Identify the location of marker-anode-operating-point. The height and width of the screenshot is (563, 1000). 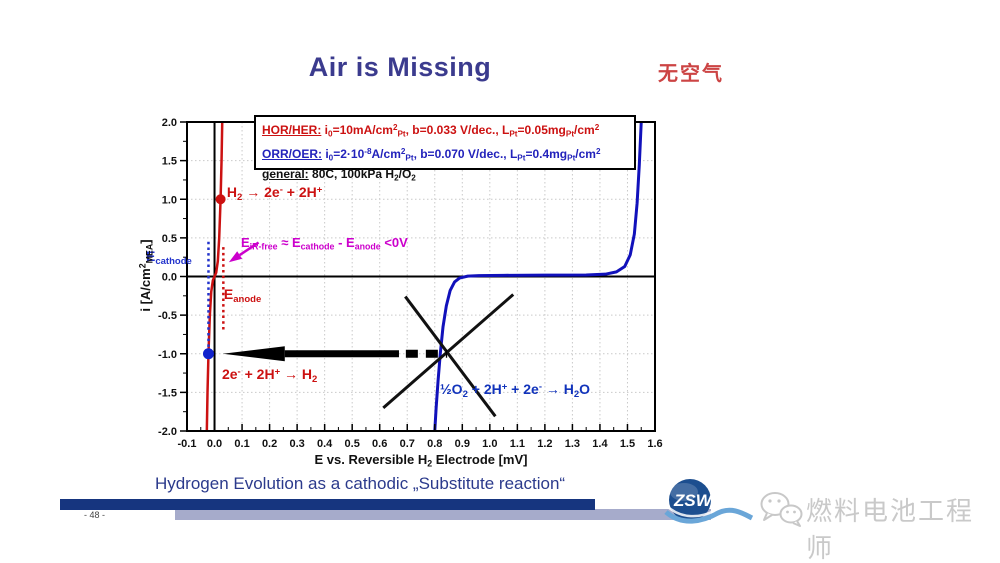
(220, 199).